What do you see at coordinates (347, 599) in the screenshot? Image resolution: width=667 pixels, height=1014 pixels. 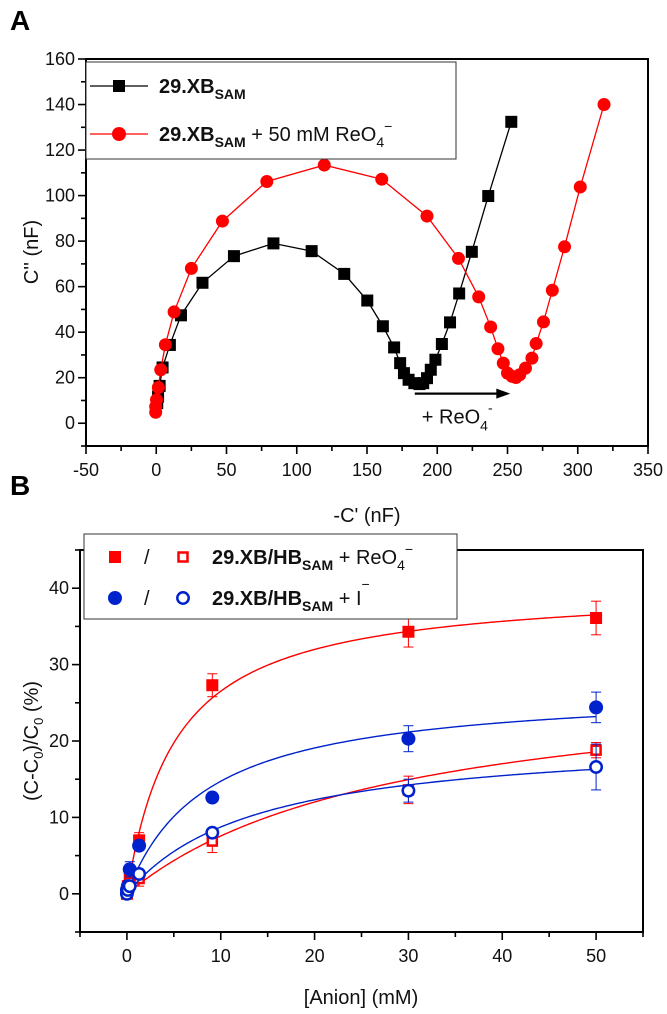 I see `legend-text-part: + I` at bounding box center [347, 599].